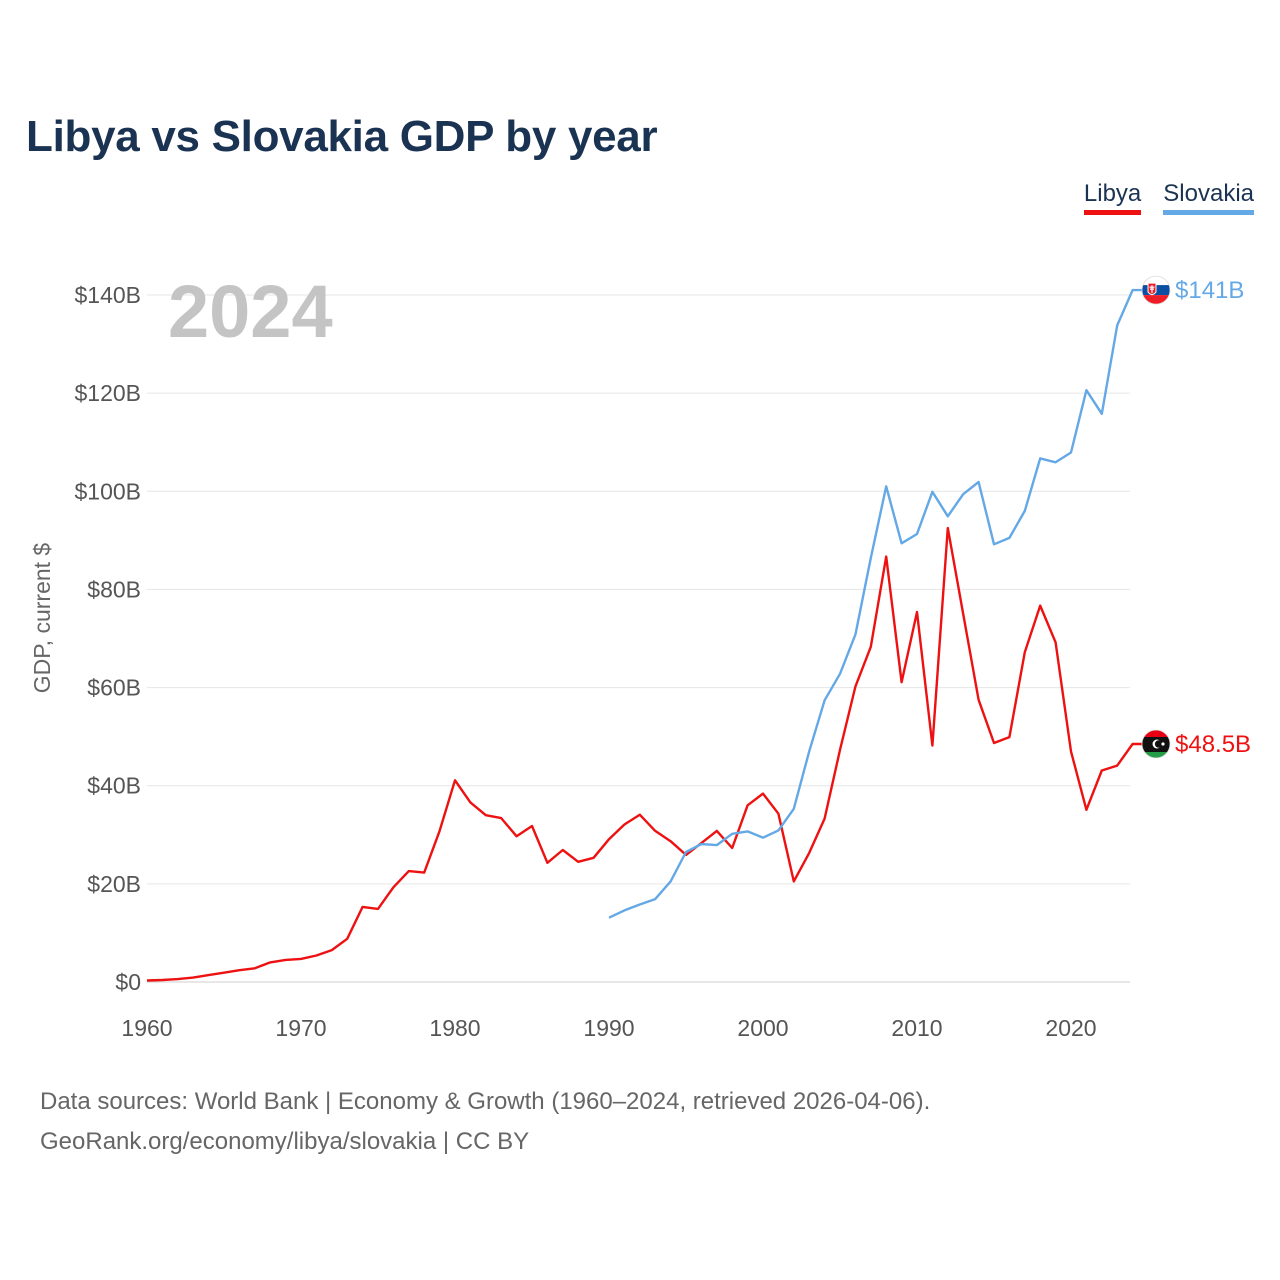 This screenshot has width=1280, height=1280. What do you see at coordinates (300, 1028) in the screenshot?
I see `x-tick-label: 1970` at bounding box center [300, 1028].